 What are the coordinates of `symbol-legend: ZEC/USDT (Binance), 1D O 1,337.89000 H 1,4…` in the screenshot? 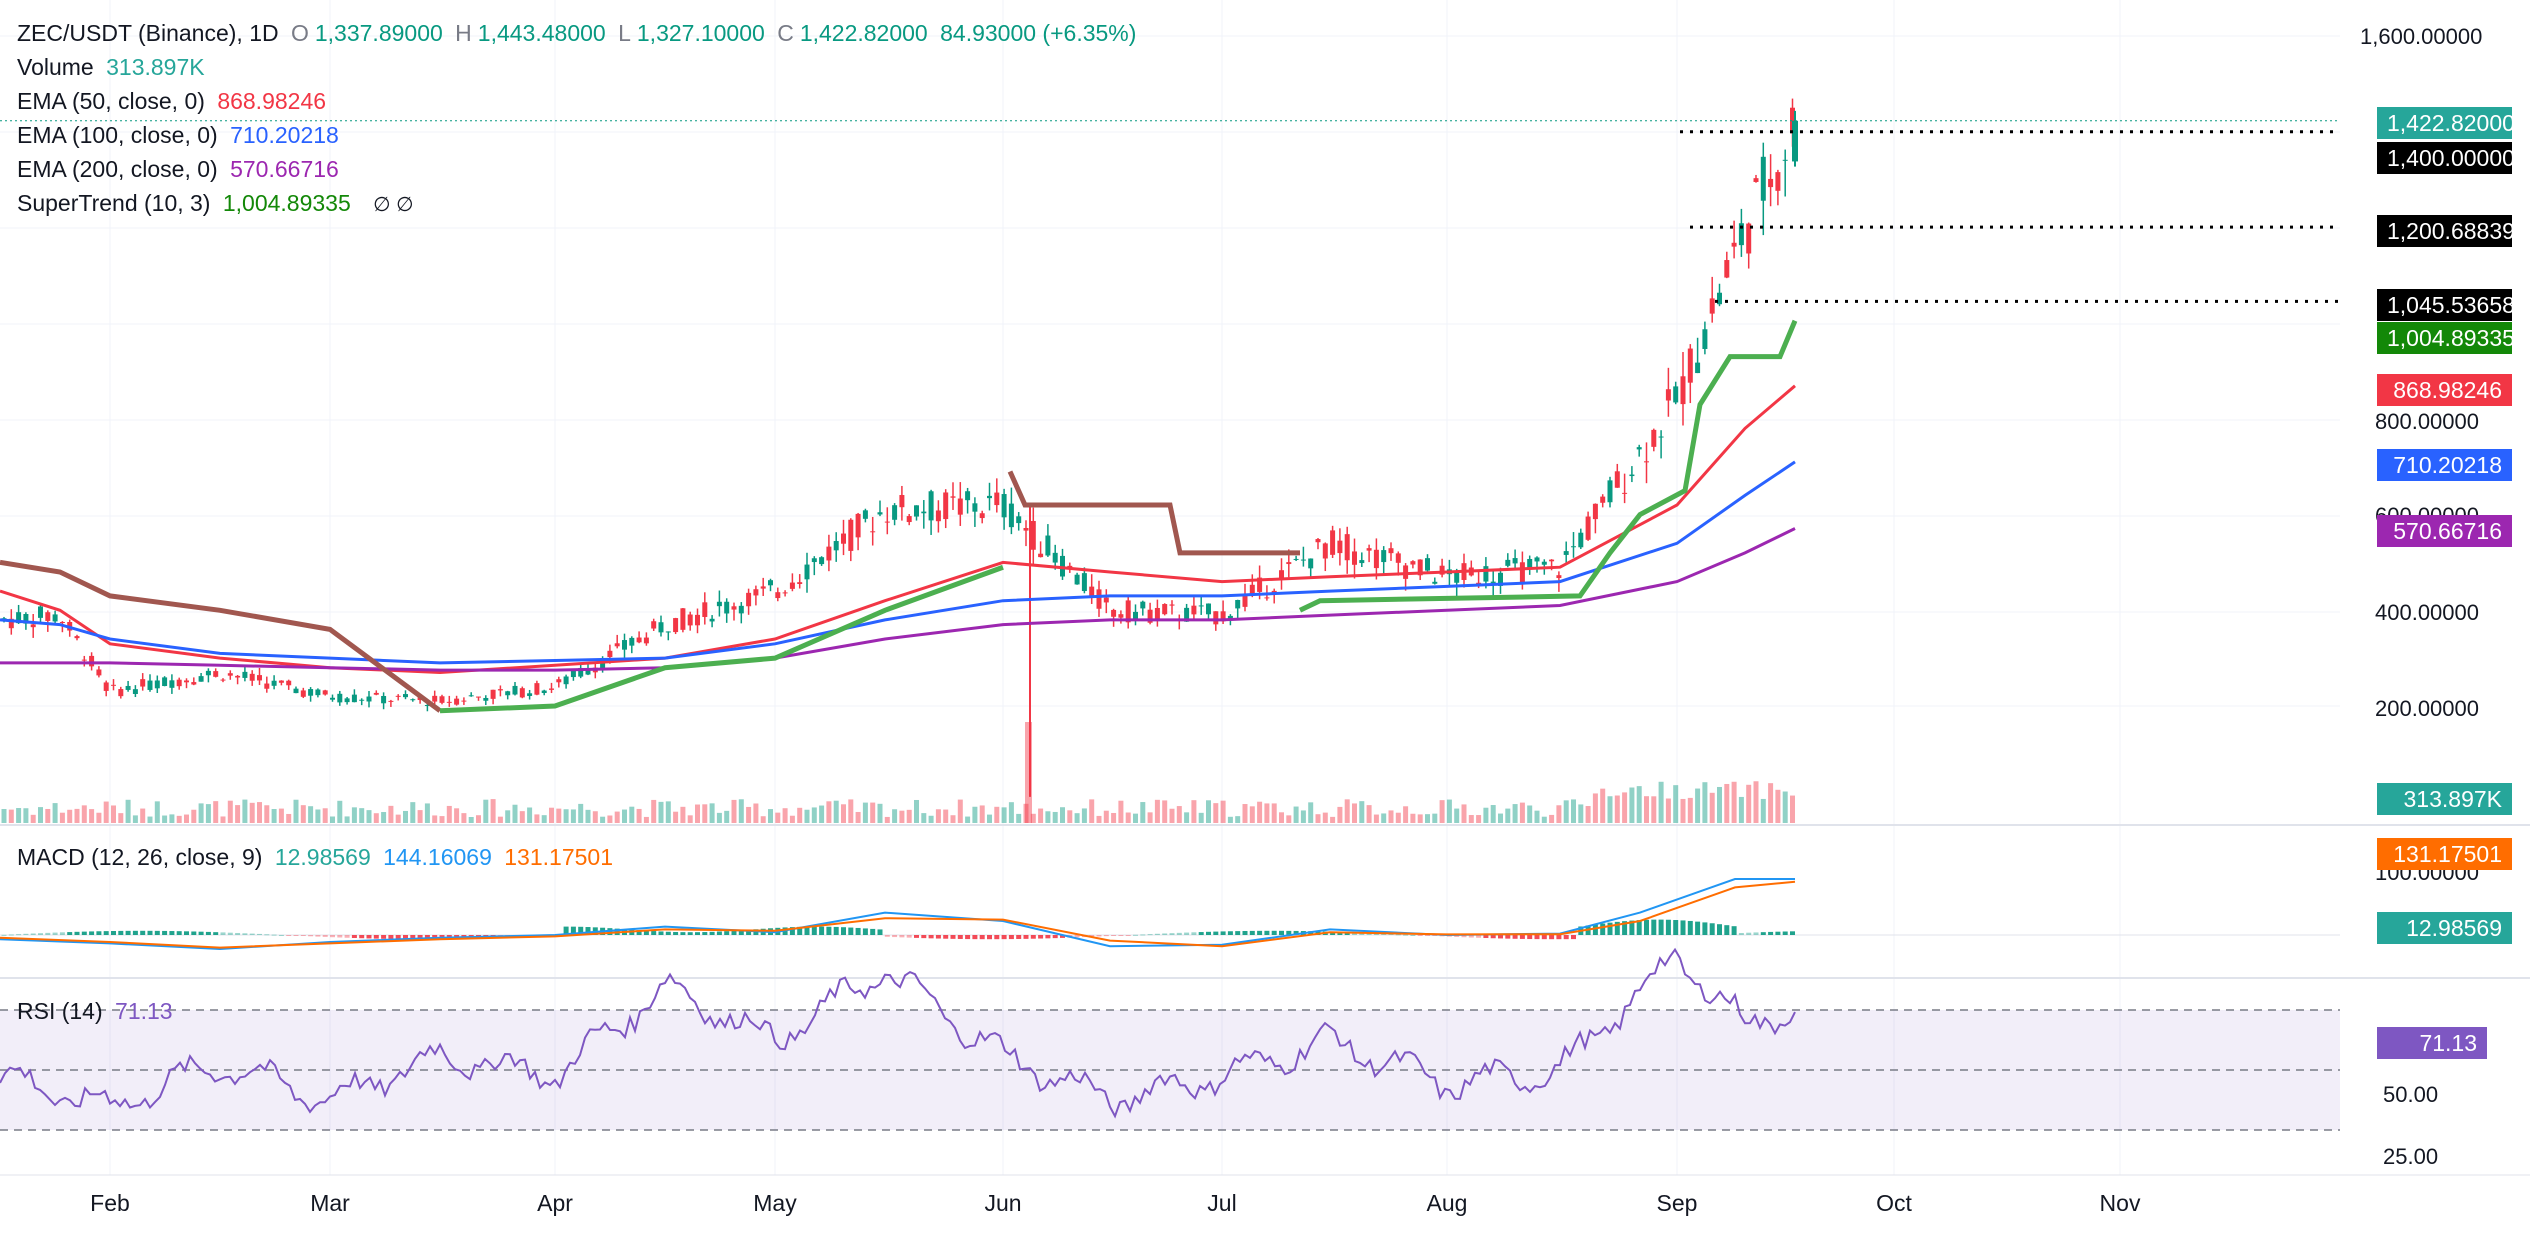 It's located at (579, 33).